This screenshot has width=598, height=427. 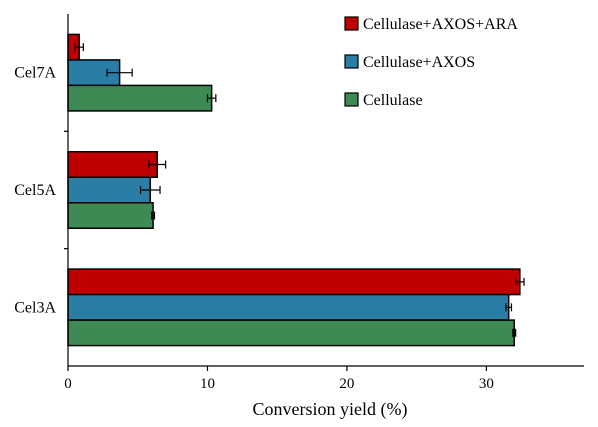 What do you see at coordinates (346, 384) in the screenshot?
I see `x-tick-label: 20` at bounding box center [346, 384].